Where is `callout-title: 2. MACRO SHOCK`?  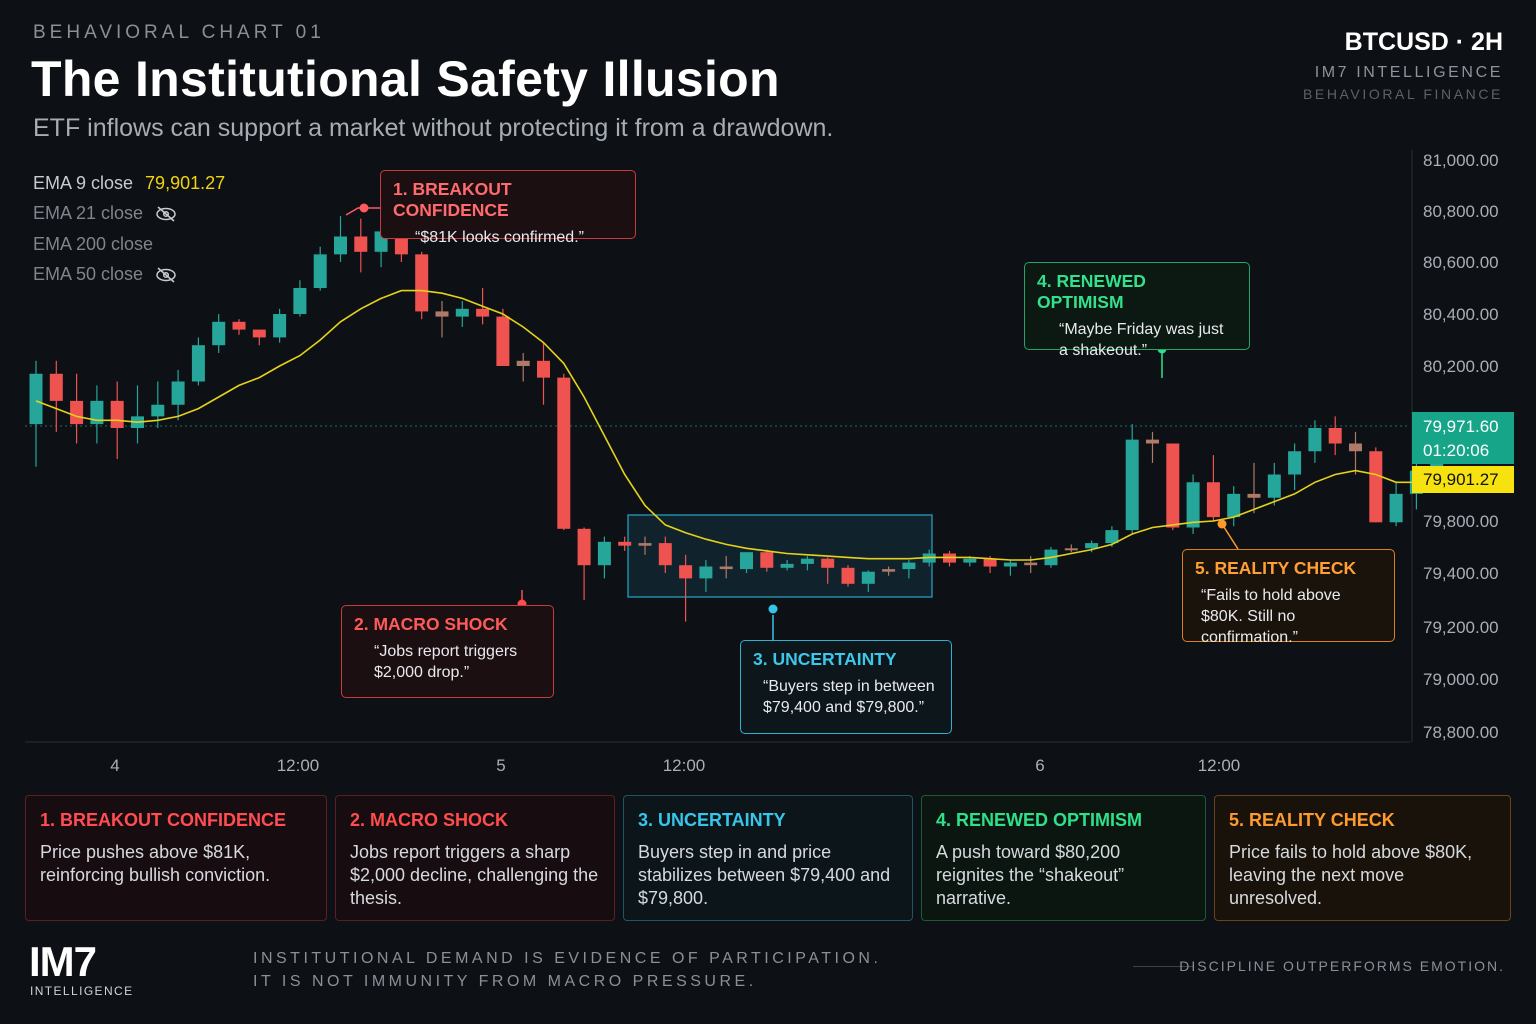 callout-title: 2. MACRO SHOCK is located at coordinates (431, 624).